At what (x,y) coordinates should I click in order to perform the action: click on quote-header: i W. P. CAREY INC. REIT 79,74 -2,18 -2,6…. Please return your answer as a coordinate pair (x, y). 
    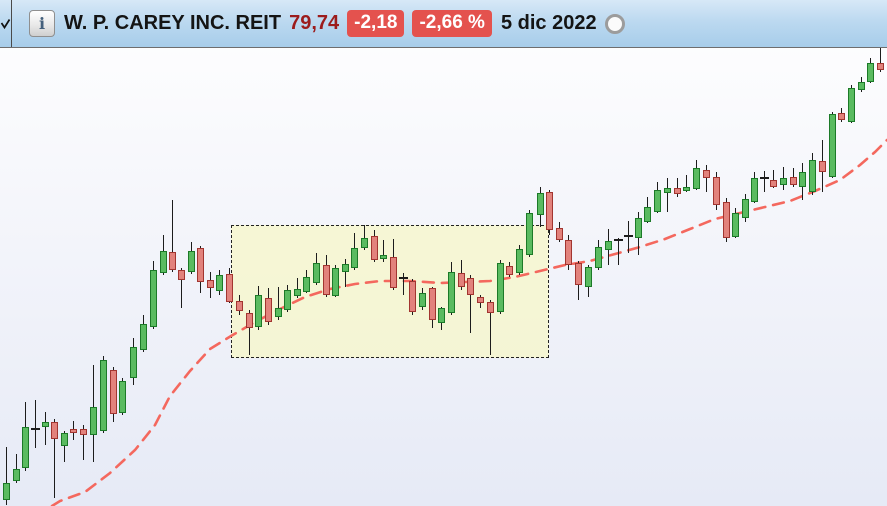
    Looking at the image, I should click on (443, 24).